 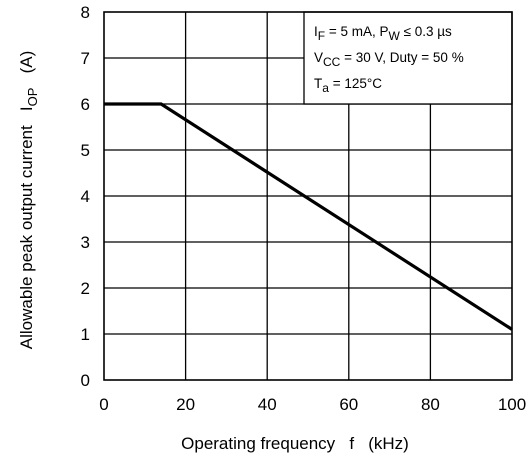 I want to click on y-tick-labels: 0 1 2 3 4 5 6 7 8, so click(x=85, y=196).